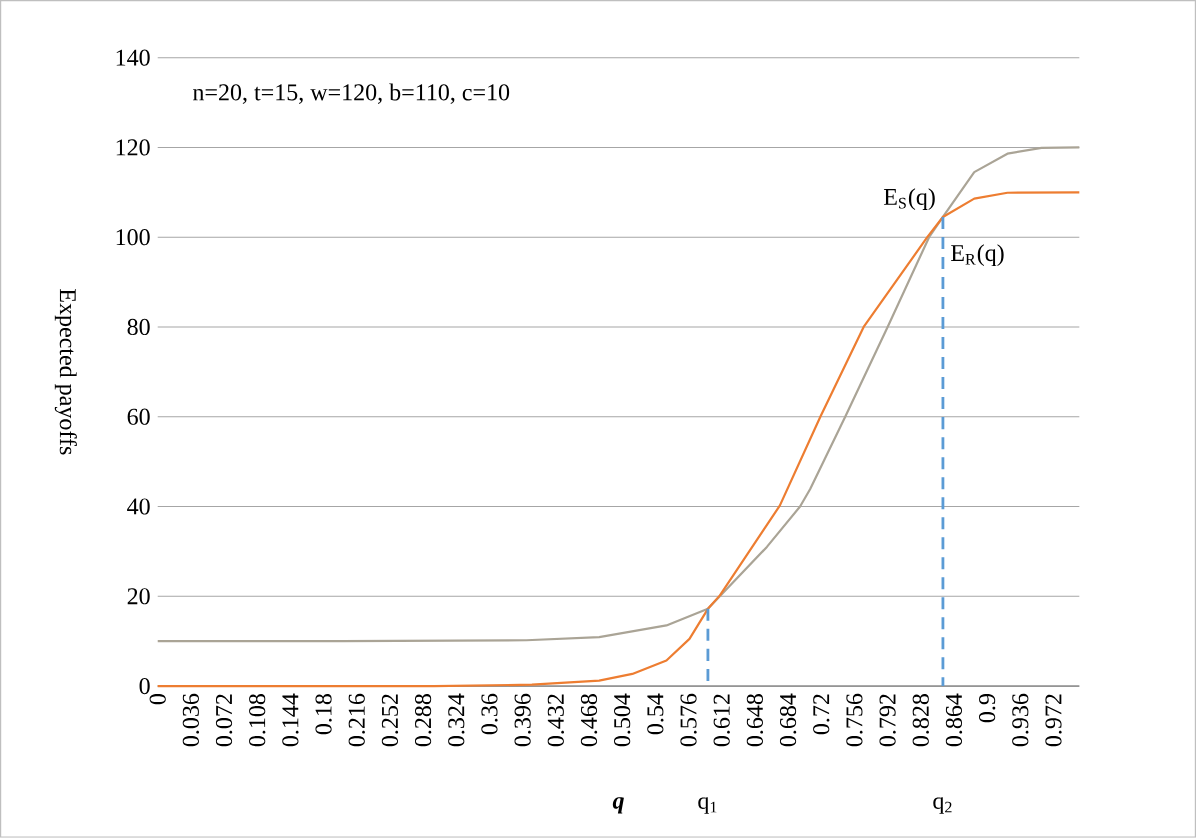 Image resolution: width=1196 pixels, height=838 pixels. Describe the element at coordinates (191, 720) in the screenshot. I see `x-tick-label: 0.036` at that location.